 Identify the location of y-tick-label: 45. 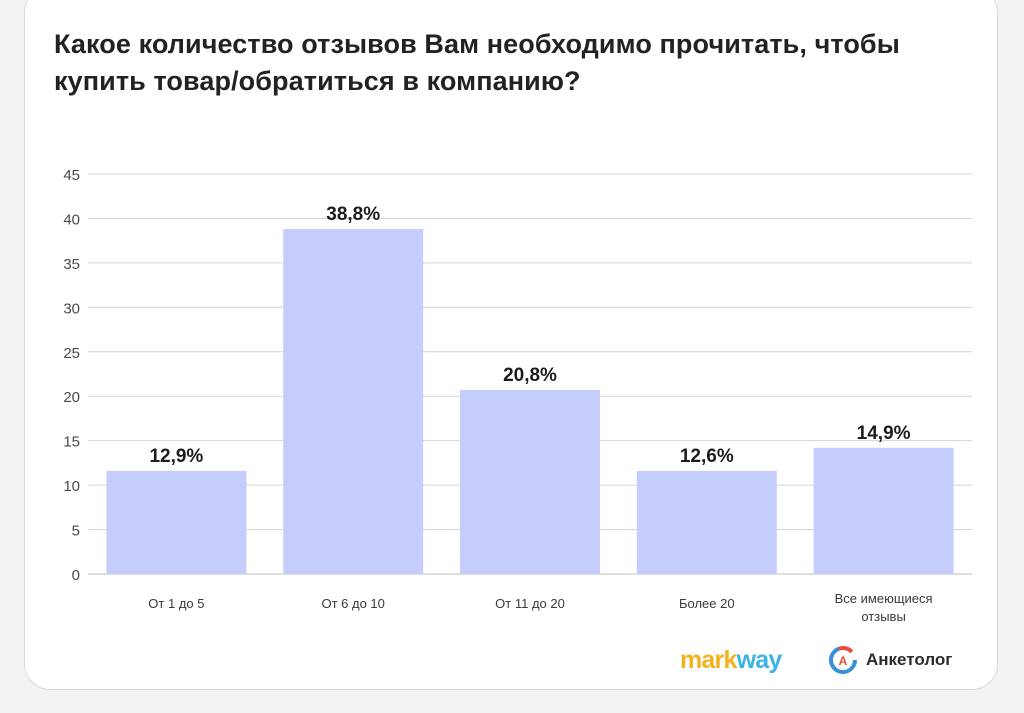
(71, 175).